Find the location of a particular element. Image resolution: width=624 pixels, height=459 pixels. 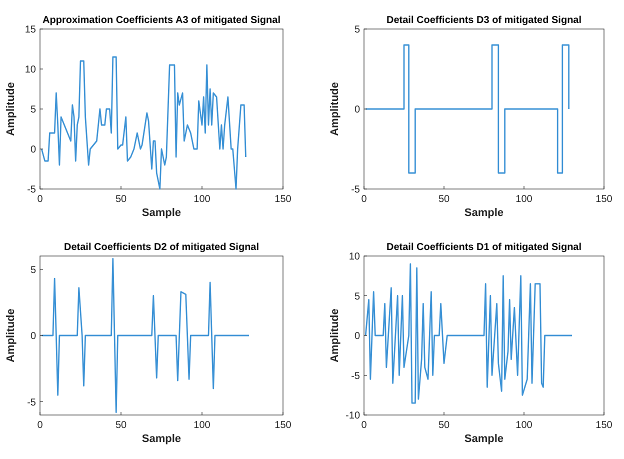

chart-title: Detail Coefficients D2 of mitigated Signal is located at coordinates (162, 247).